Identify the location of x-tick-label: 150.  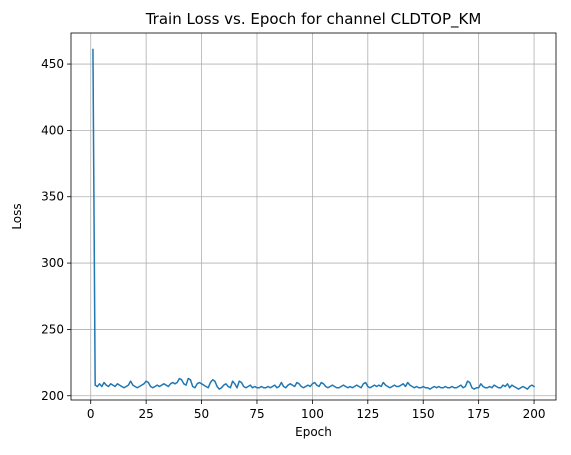
(423, 414).